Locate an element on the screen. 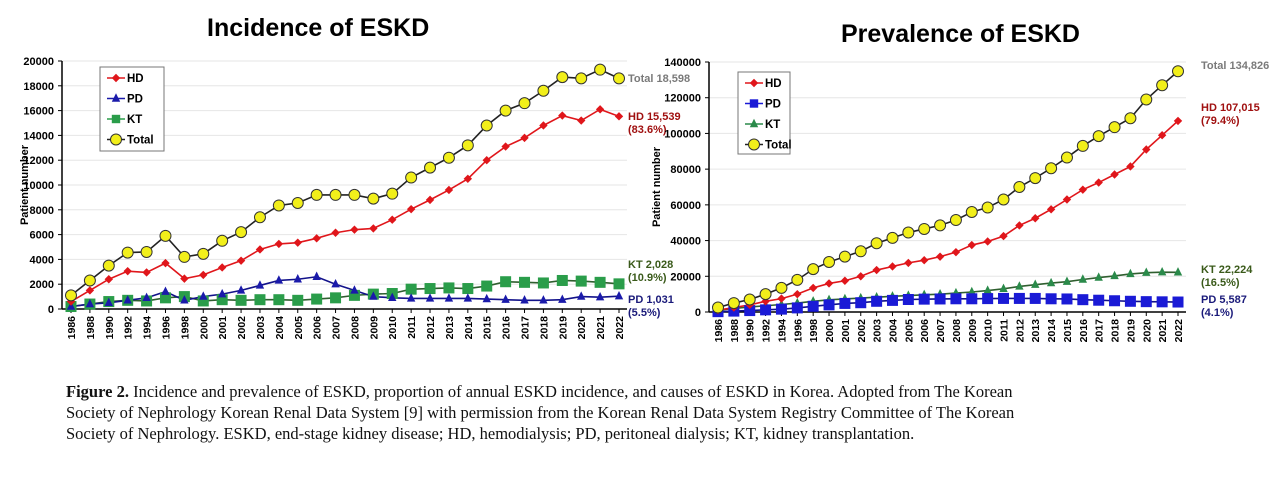 The image size is (1280, 501). incidence-legend-label-kt: KT is located at coordinates (134, 120).